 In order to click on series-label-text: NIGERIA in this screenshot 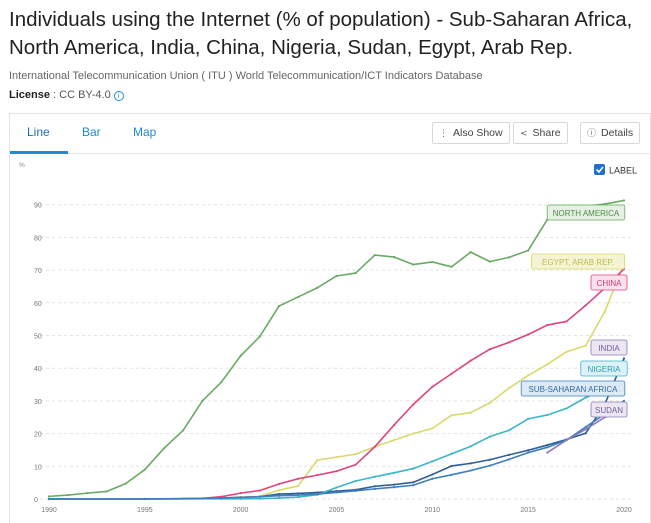, I will do `click(605, 369)`.